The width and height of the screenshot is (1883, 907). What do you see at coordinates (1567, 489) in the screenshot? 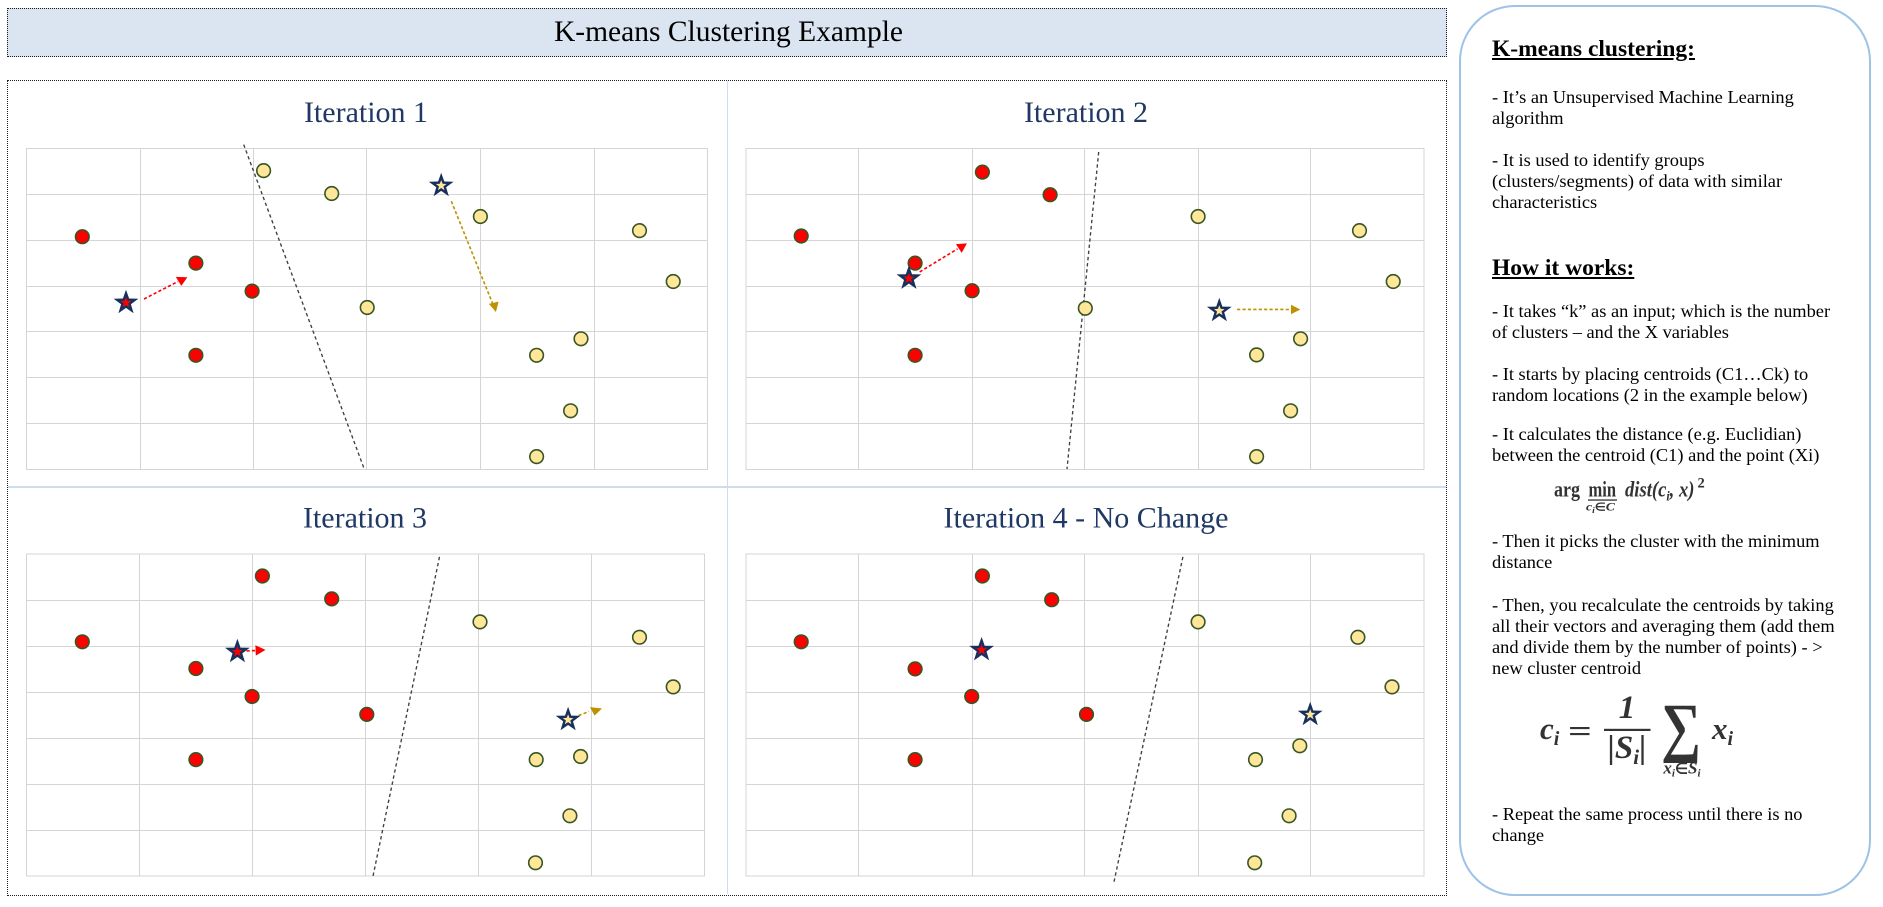
I see `svg-text: arg` at bounding box center [1567, 489].